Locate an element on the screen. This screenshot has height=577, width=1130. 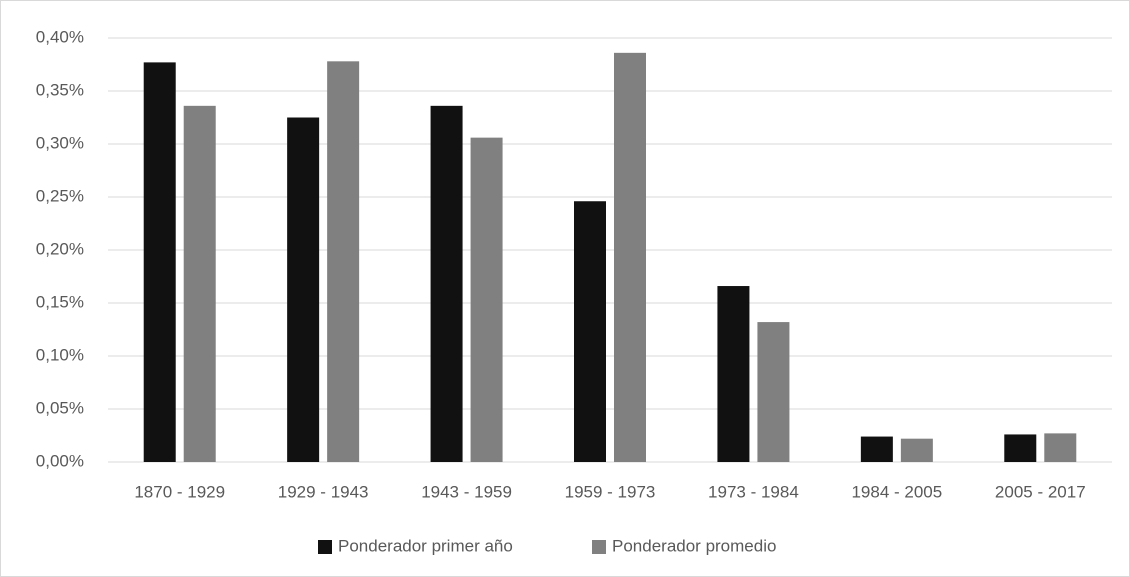
y-tick-label: 0,15% is located at coordinates (60, 301).